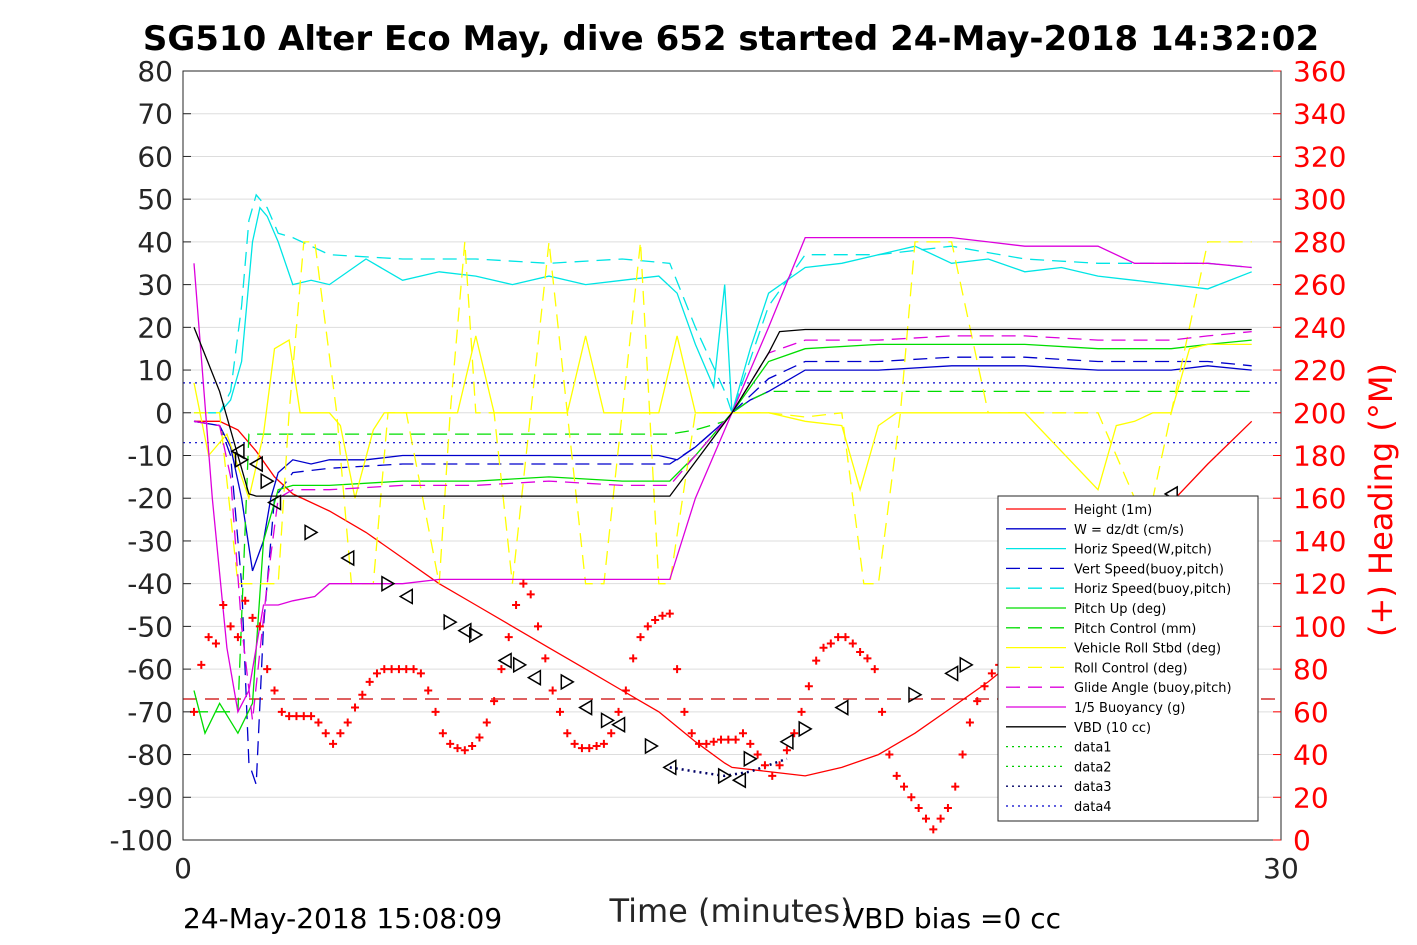 This screenshot has width=1417, height=945. What do you see at coordinates (155, 114) in the screenshot?
I see `y-tick-label: 70` at bounding box center [155, 114].